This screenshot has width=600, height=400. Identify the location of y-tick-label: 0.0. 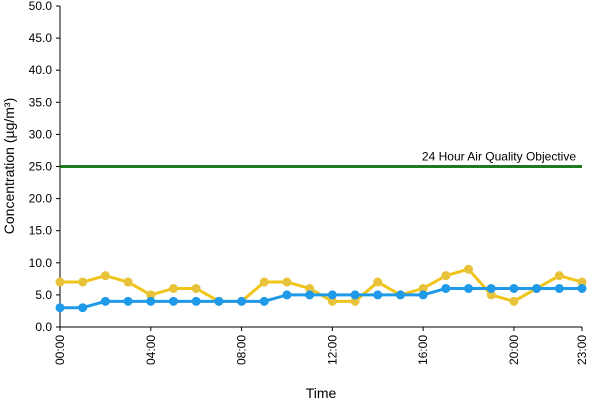
(43, 327).